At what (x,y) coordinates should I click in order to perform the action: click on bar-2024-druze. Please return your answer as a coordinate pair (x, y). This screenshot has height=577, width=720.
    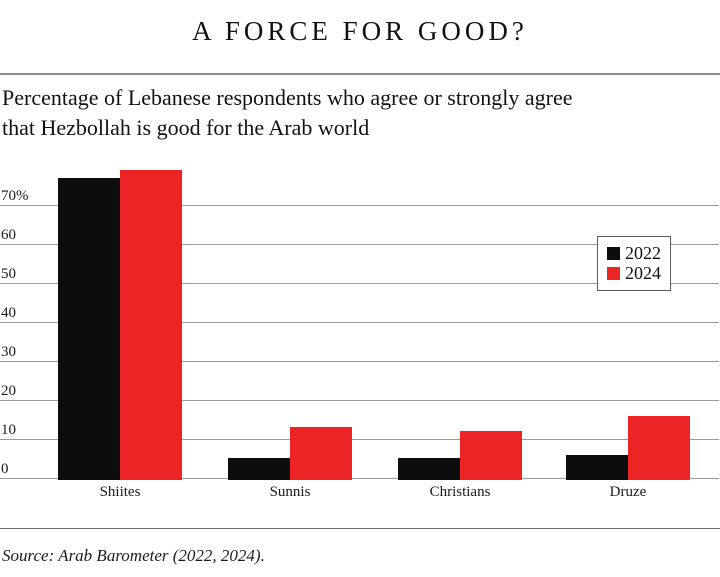
    Looking at the image, I should click on (659, 448).